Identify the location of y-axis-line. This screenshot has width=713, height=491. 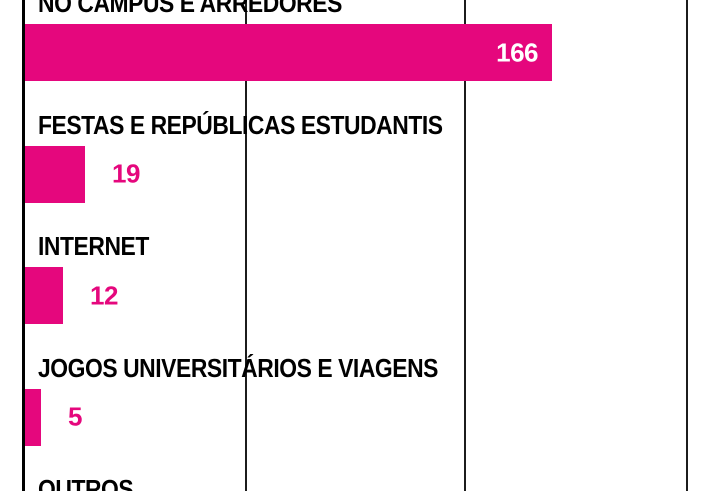
(23, 245).